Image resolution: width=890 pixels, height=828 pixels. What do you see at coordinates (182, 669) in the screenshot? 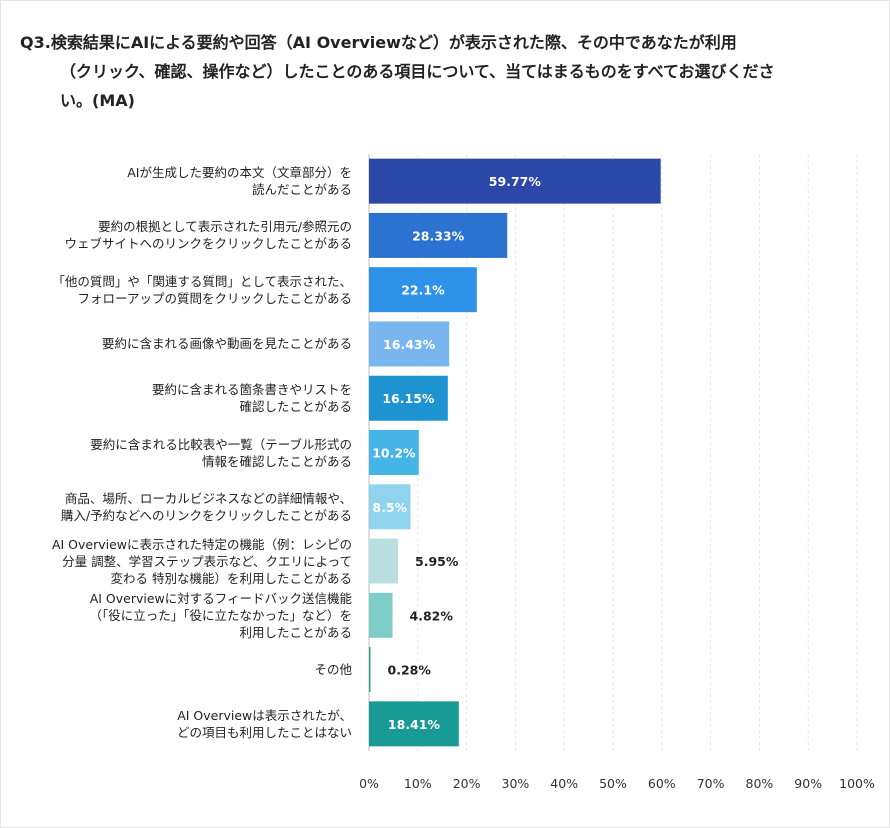
I see `category-label: その他` at bounding box center [182, 669].